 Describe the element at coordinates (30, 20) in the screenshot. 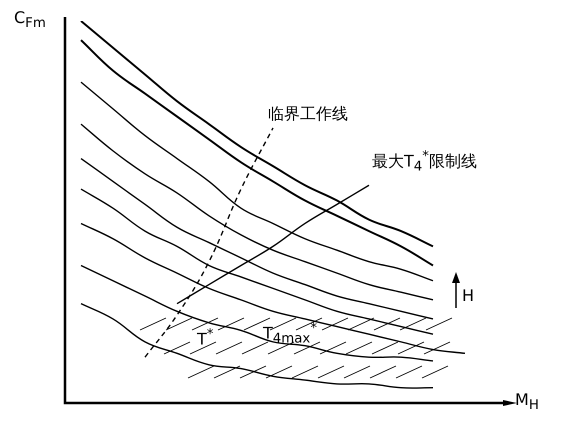

I see `y-axis-title: C$_{Fm}$` at that location.